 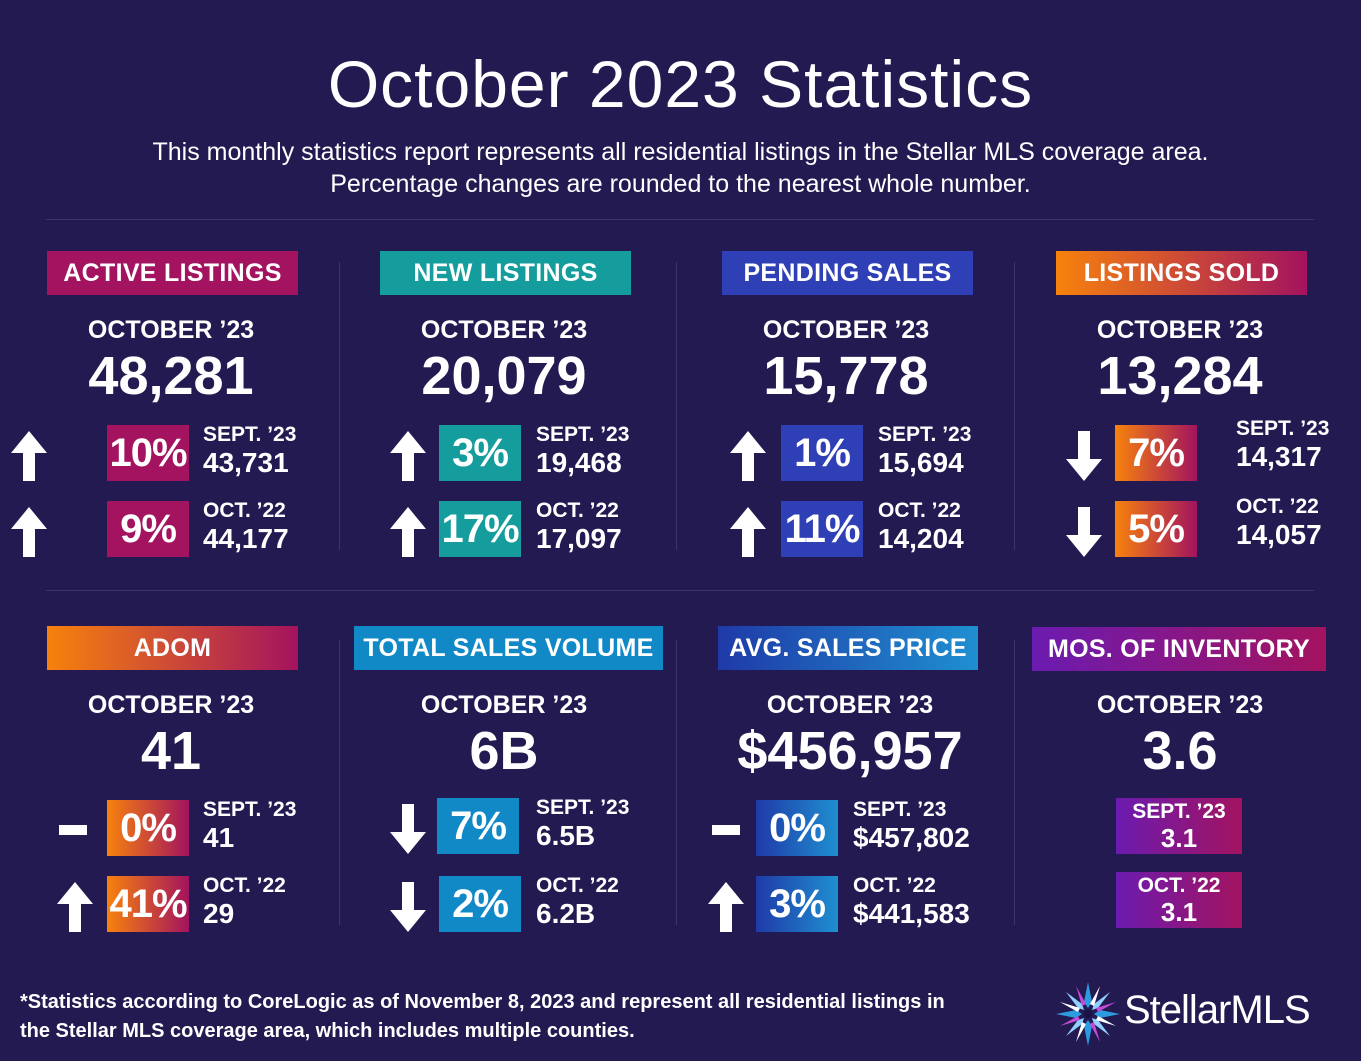 I want to click on percent-change: 41%, so click(x=148, y=904).